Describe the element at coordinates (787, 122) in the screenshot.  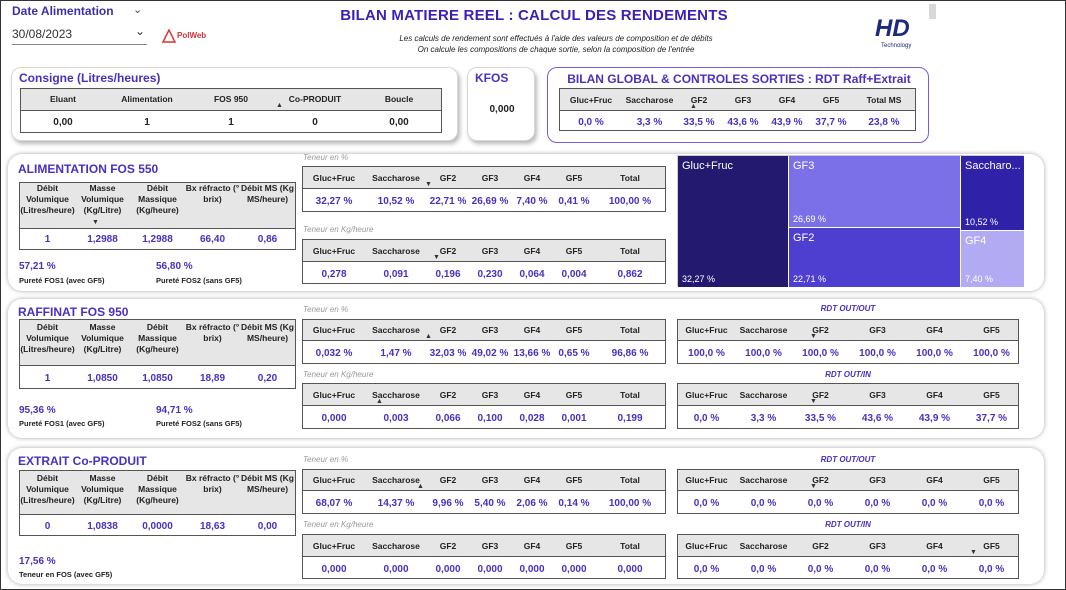
I see `bilan-value: 43,9 %` at that location.